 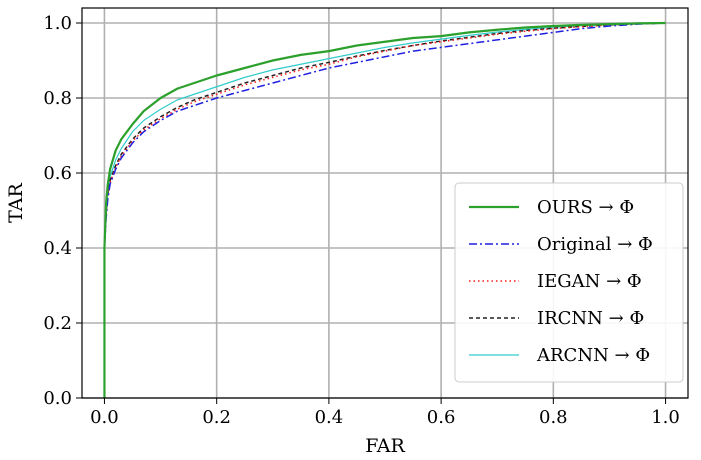 I want to click on y-tick-label: 1.0, so click(x=57, y=23).